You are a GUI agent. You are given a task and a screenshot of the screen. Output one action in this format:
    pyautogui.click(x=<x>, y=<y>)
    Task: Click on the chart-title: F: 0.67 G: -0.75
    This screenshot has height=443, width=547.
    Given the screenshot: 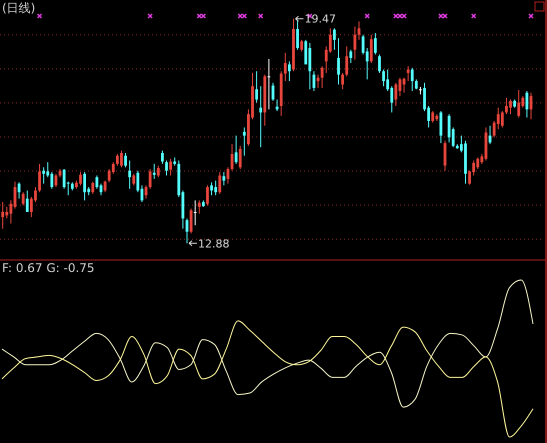 What is the action you would take?
    pyautogui.click(x=48, y=268)
    